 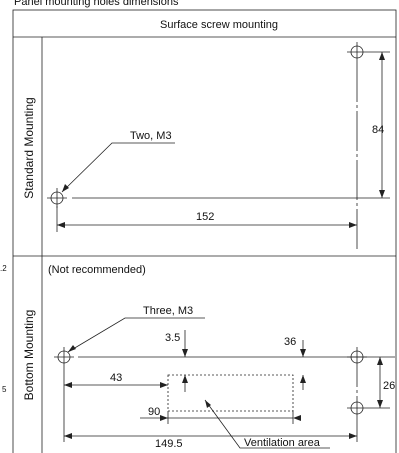 I want to click on row-label: Bottom Mounting, so click(x=29, y=355).